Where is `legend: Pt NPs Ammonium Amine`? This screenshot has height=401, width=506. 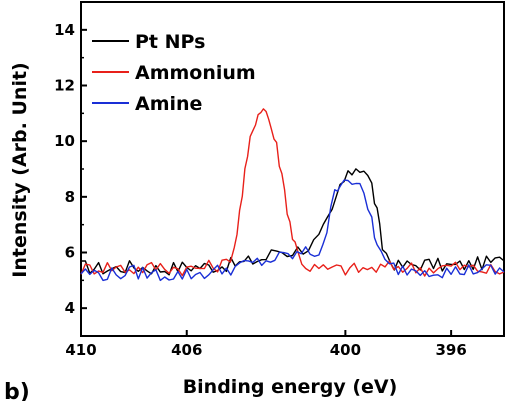
legend: Pt NPs Ammonium Amine is located at coordinates (174, 73).